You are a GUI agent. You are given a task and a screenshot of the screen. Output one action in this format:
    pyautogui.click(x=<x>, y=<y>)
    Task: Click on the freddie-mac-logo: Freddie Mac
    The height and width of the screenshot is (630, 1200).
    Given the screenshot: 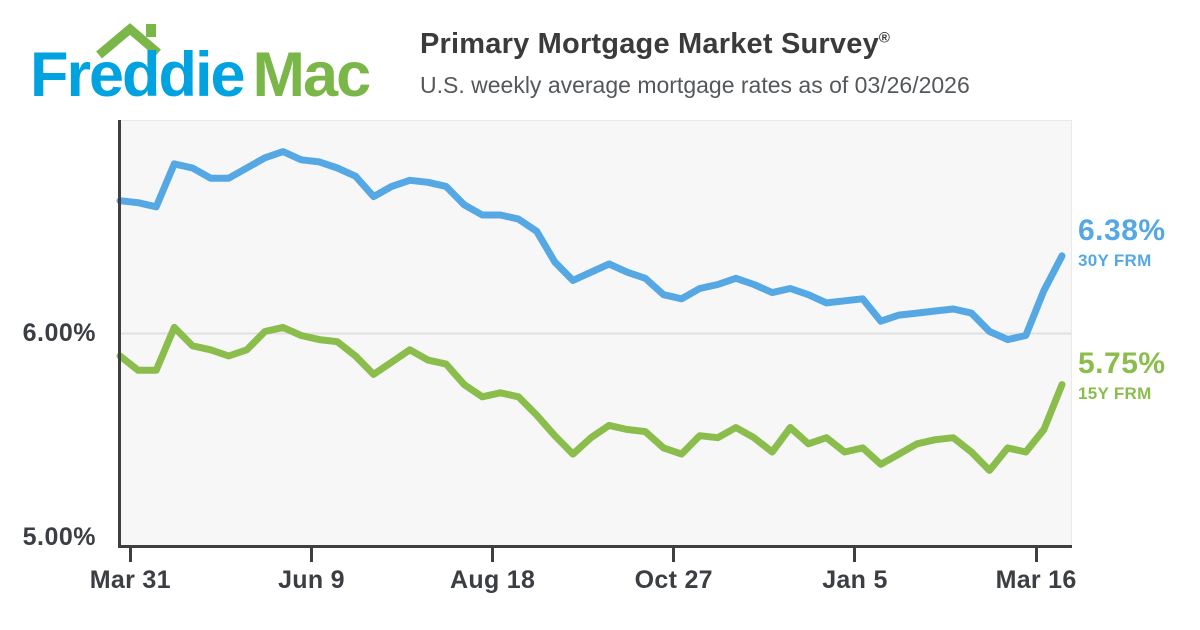 What is the action you would take?
    pyautogui.click(x=218, y=60)
    